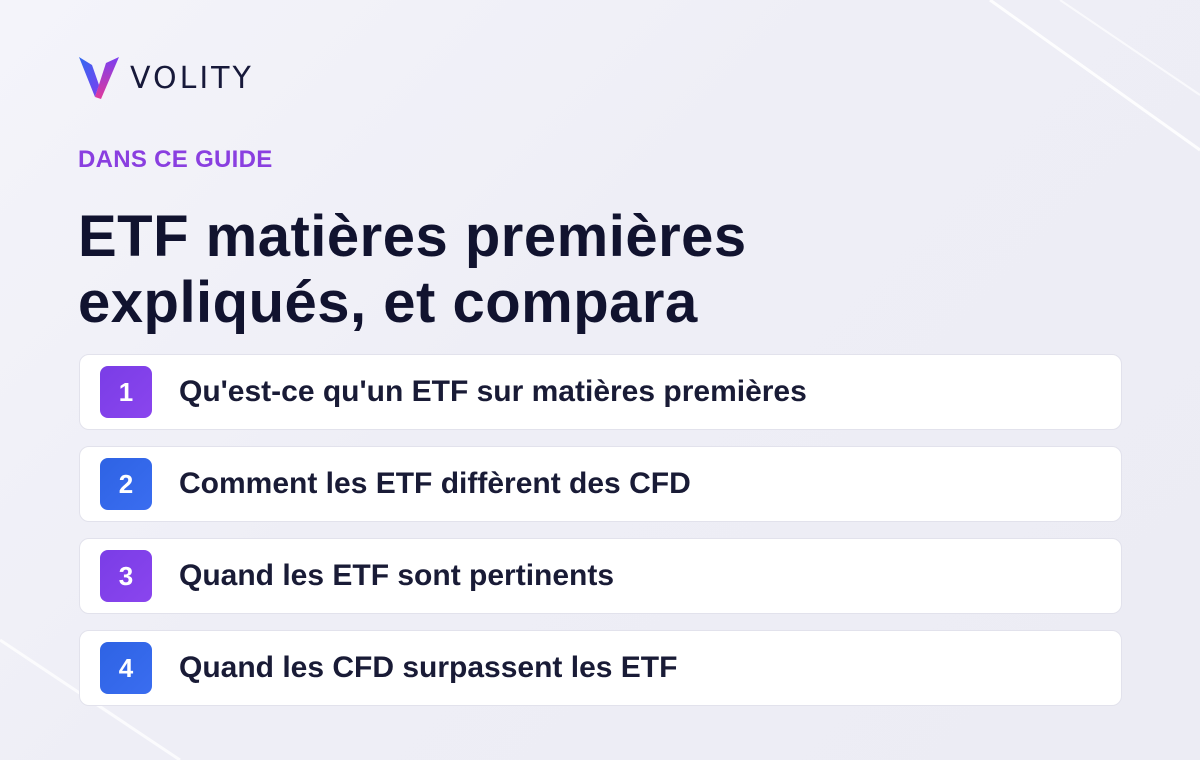 Image resolution: width=1200 pixels, height=760 pixels. Describe the element at coordinates (175, 159) in the screenshot. I see `section-eyebrow: DANS CE GUIDE` at that location.